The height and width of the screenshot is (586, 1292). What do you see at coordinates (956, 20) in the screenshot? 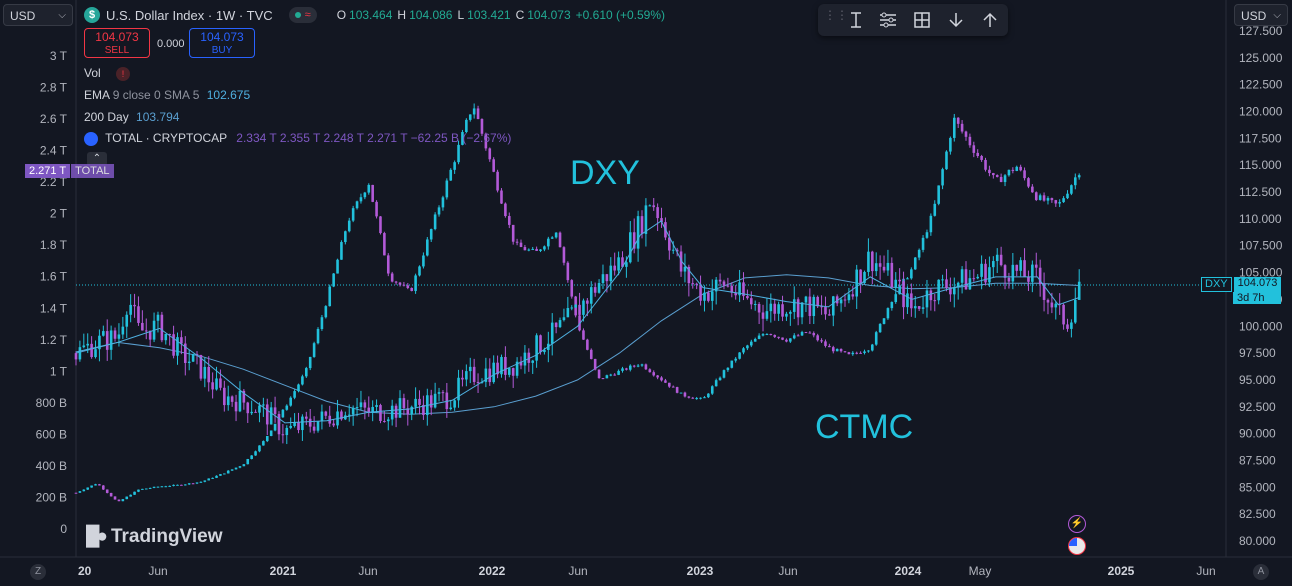
I see `arrow-down-icon` at bounding box center [956, 20].